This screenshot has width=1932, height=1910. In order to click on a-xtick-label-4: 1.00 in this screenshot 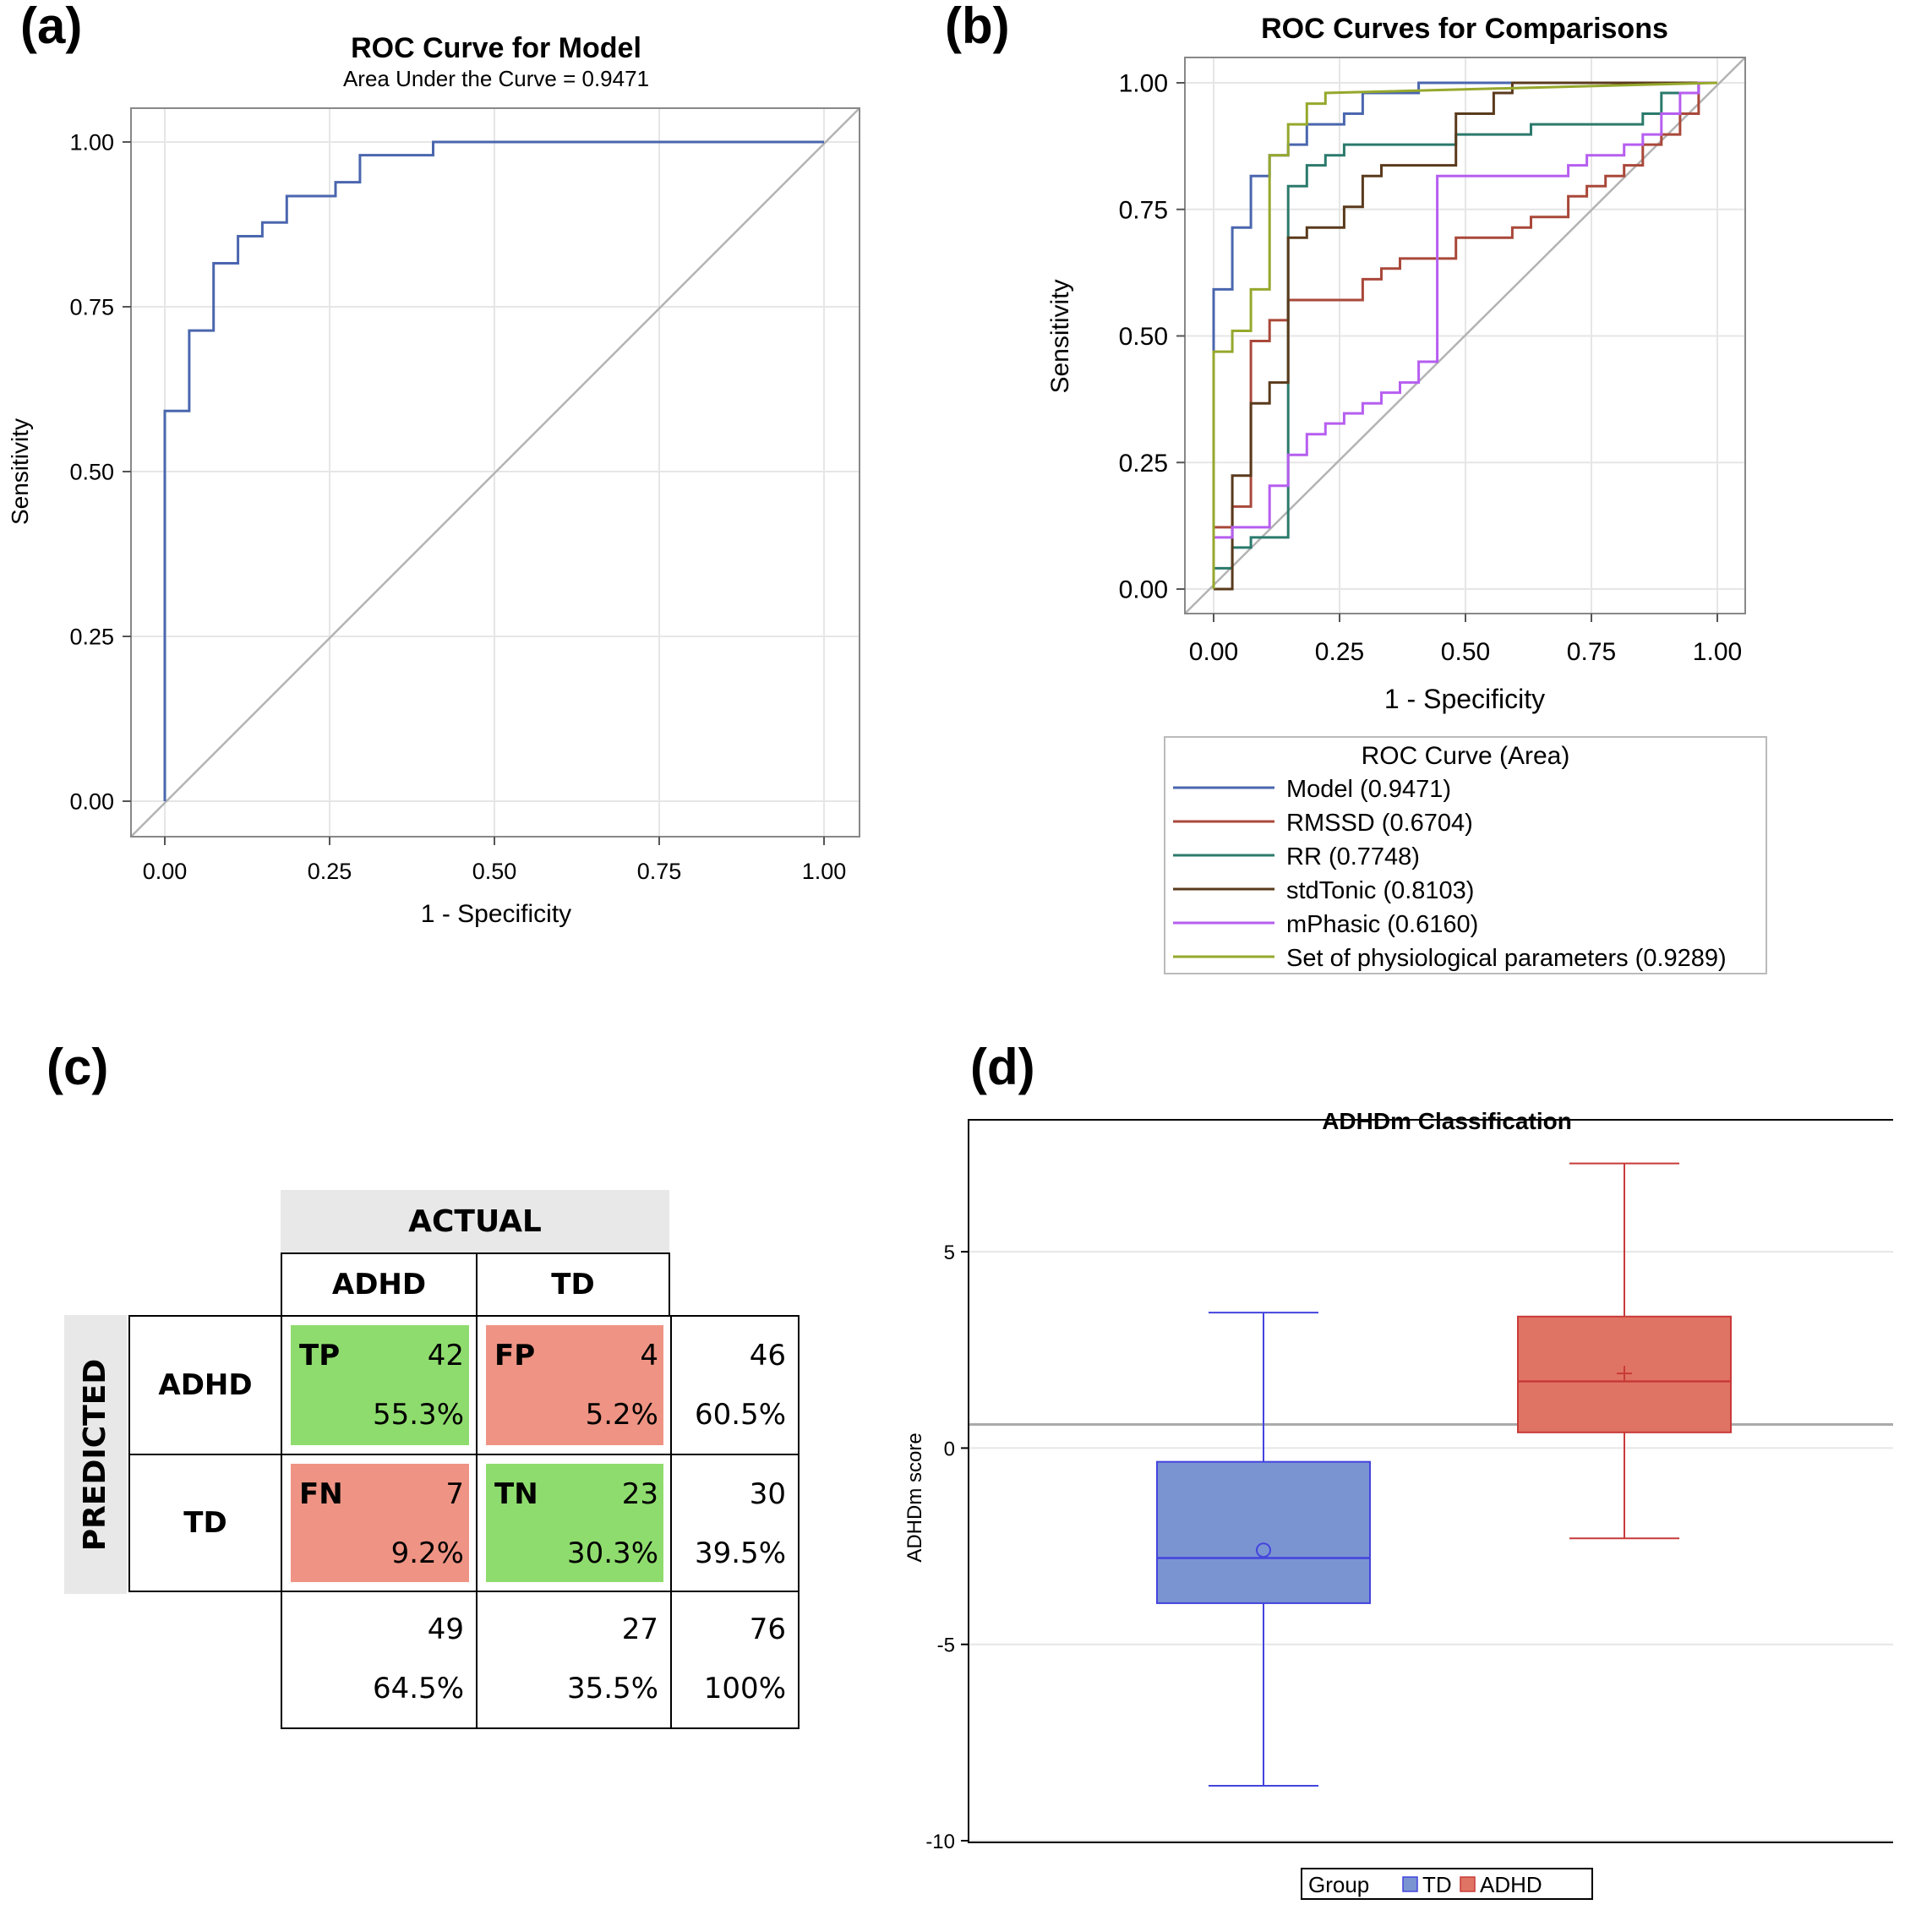, I will do `click(824, 871)`.